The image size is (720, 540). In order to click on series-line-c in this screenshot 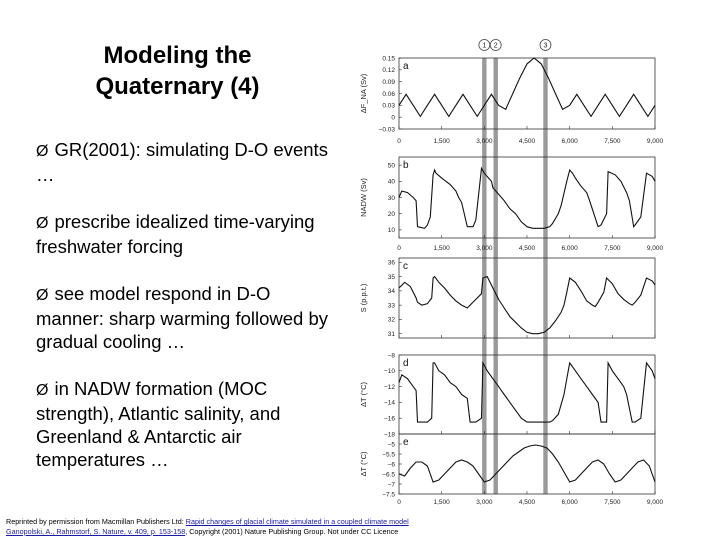, I will do `click(527, 305)`.